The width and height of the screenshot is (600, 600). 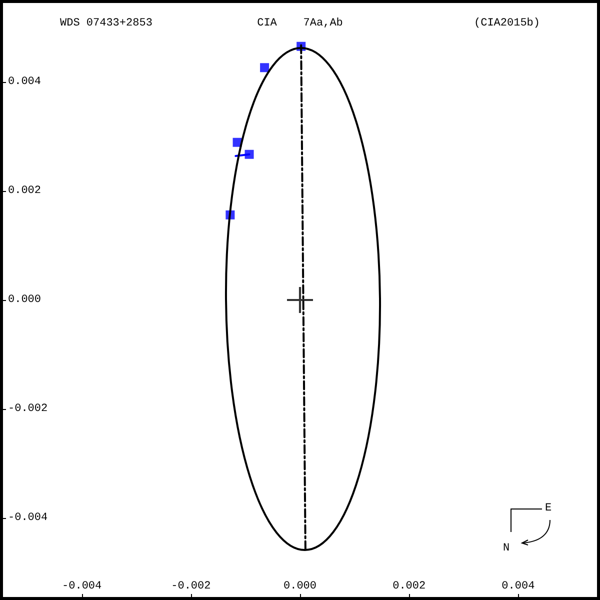 I want to click on annotation: (CIA2015b), so click(x=507, y=24).